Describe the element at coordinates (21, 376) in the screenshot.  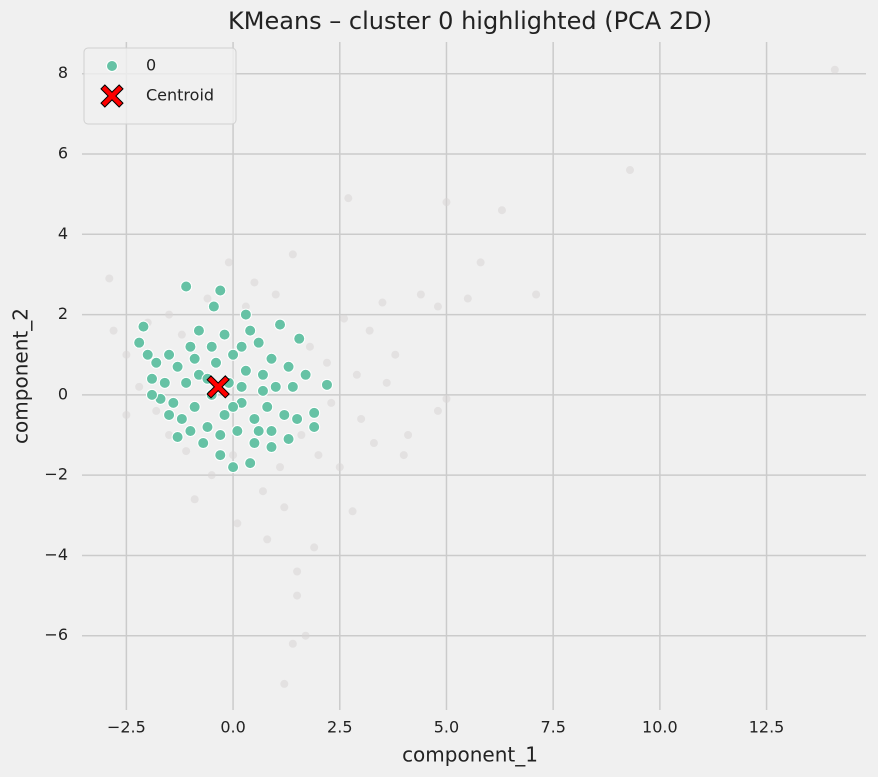
I see `y-axis-label: component_2` at that location.